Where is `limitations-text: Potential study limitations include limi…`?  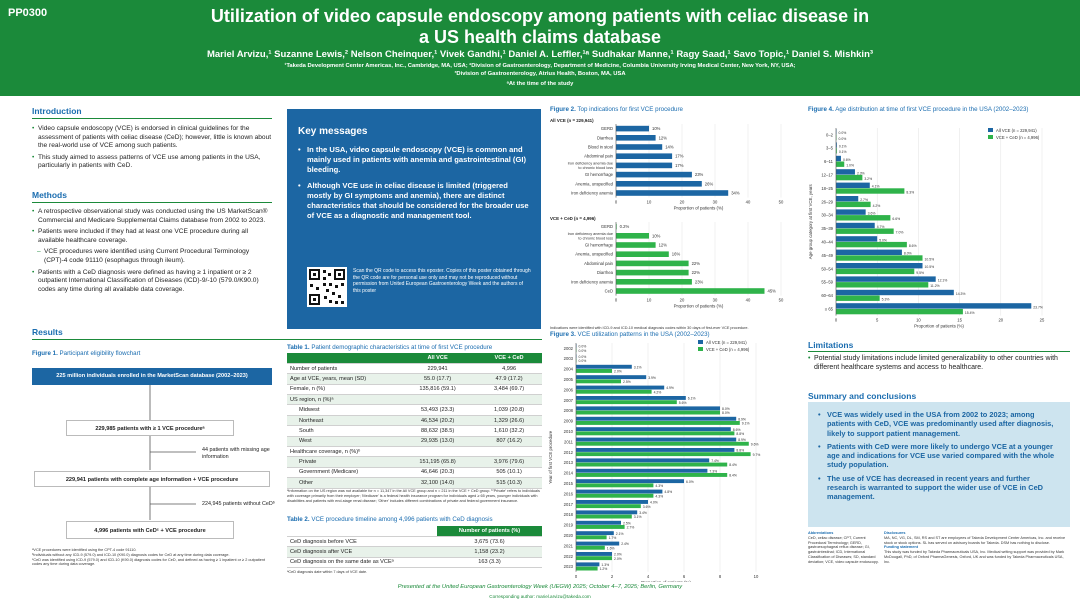 limitations-text: Potential study limitations include limi… is located at coordinates (939, 365).